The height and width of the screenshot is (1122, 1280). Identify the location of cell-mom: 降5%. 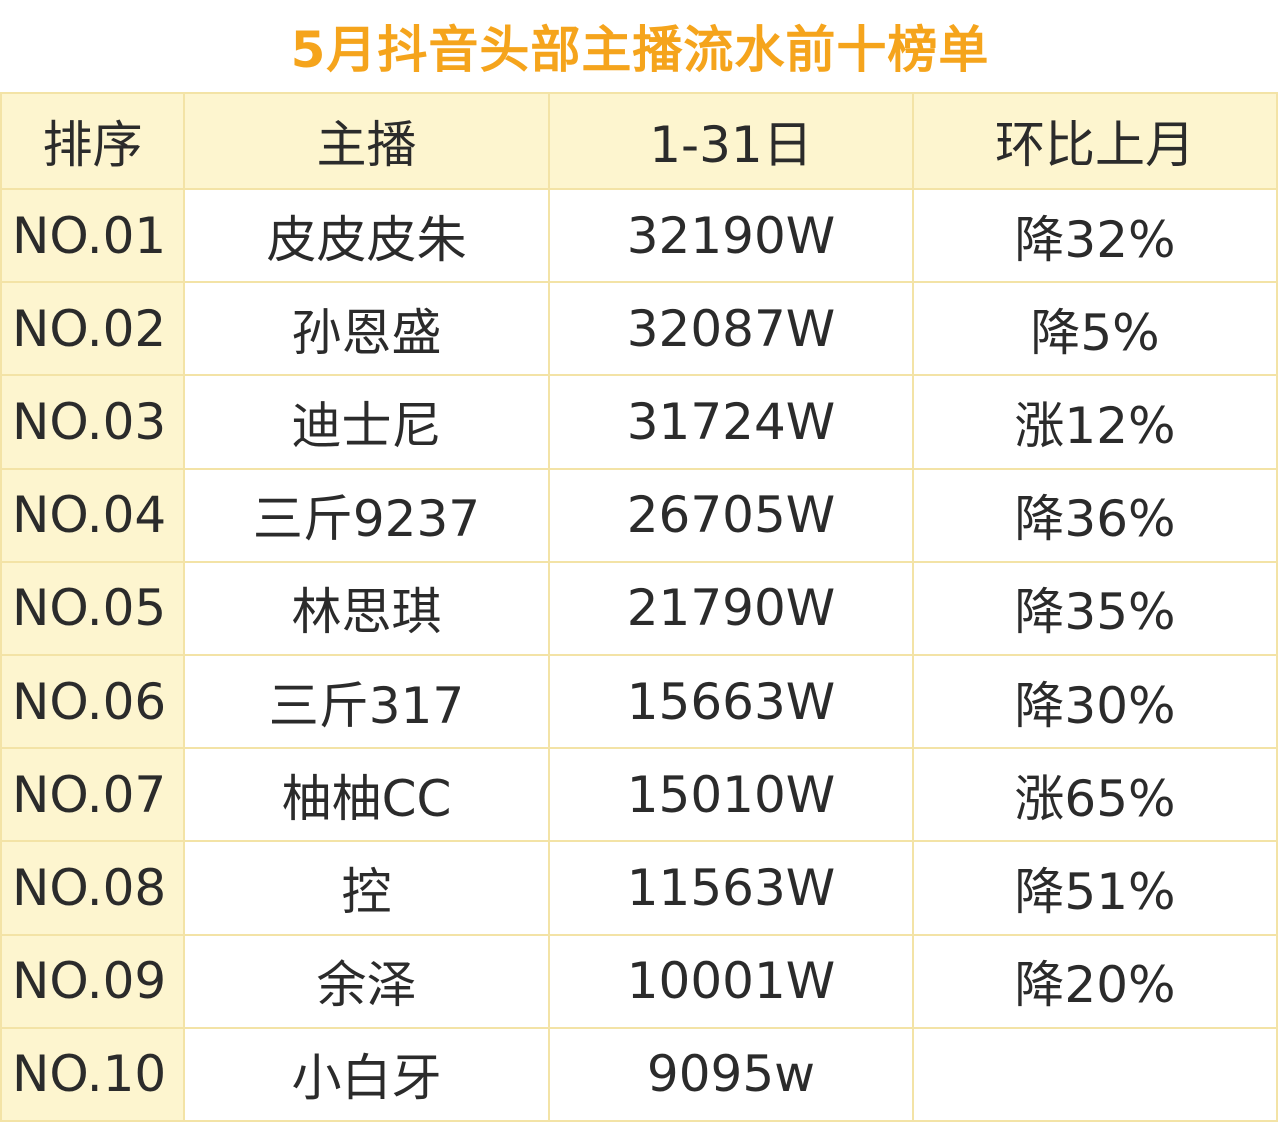
(1095, 329).